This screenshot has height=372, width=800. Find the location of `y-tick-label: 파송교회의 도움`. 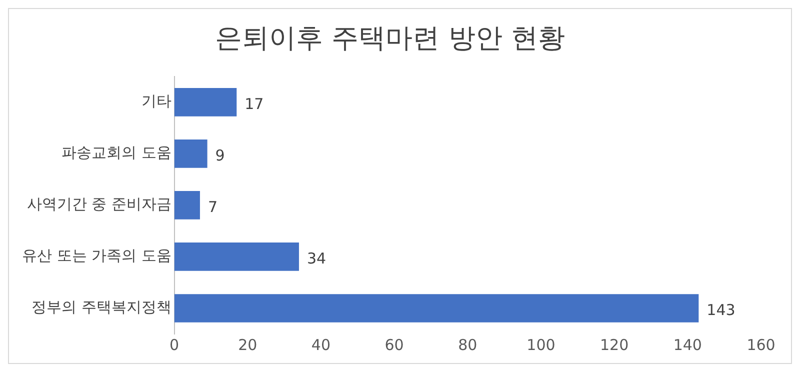

y-tick-label: 파송교회의 도움 is located at coordinates (117, 153).